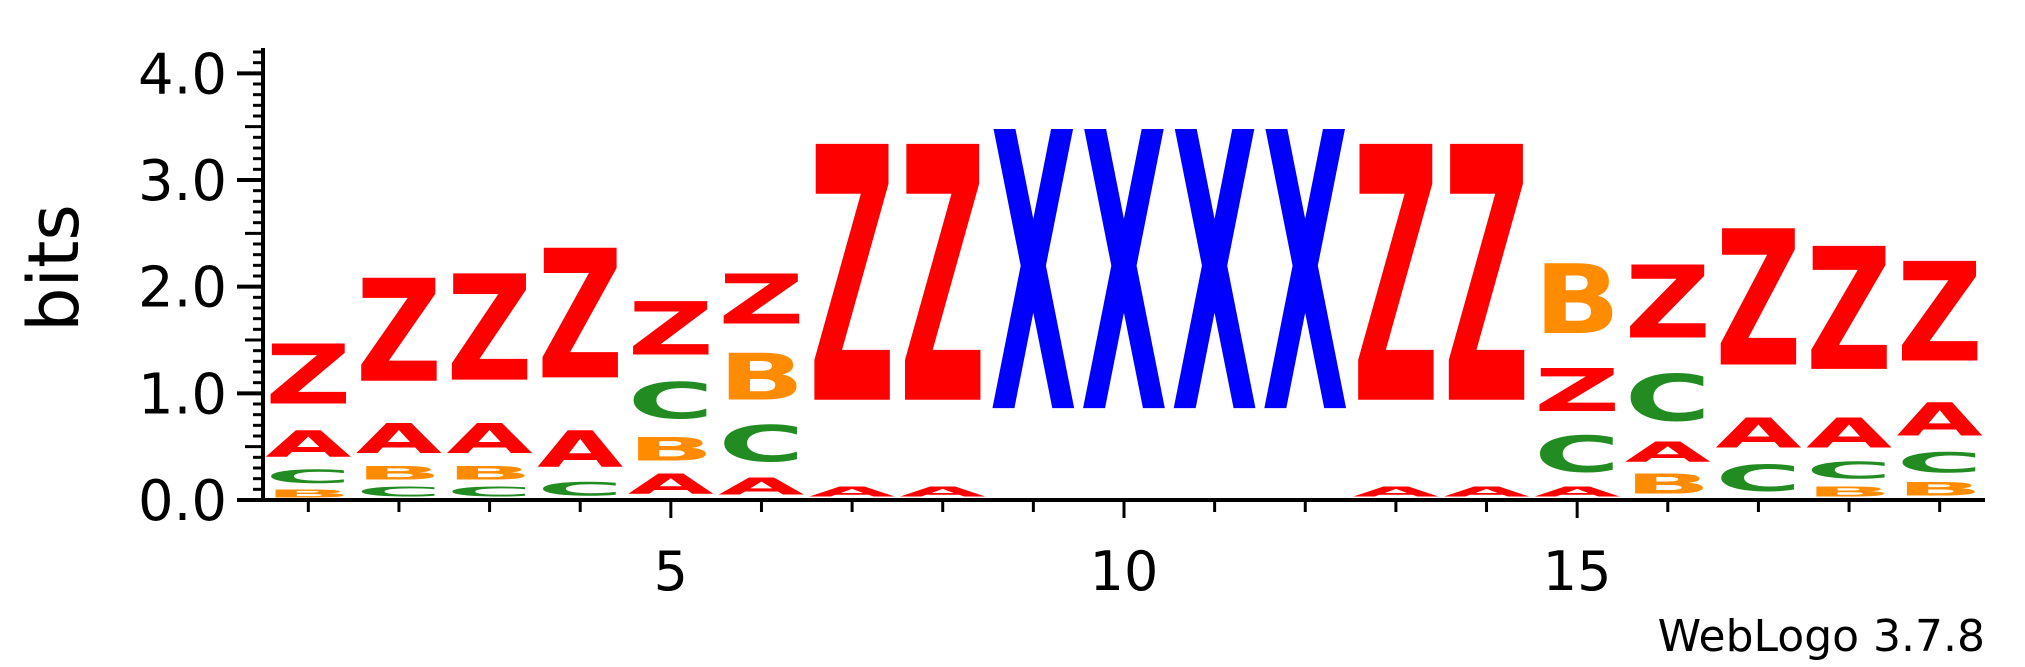  Describe the element at coordinates (182, 394) in the screenshot. I see `y-tick-label: 1.0` at that location.